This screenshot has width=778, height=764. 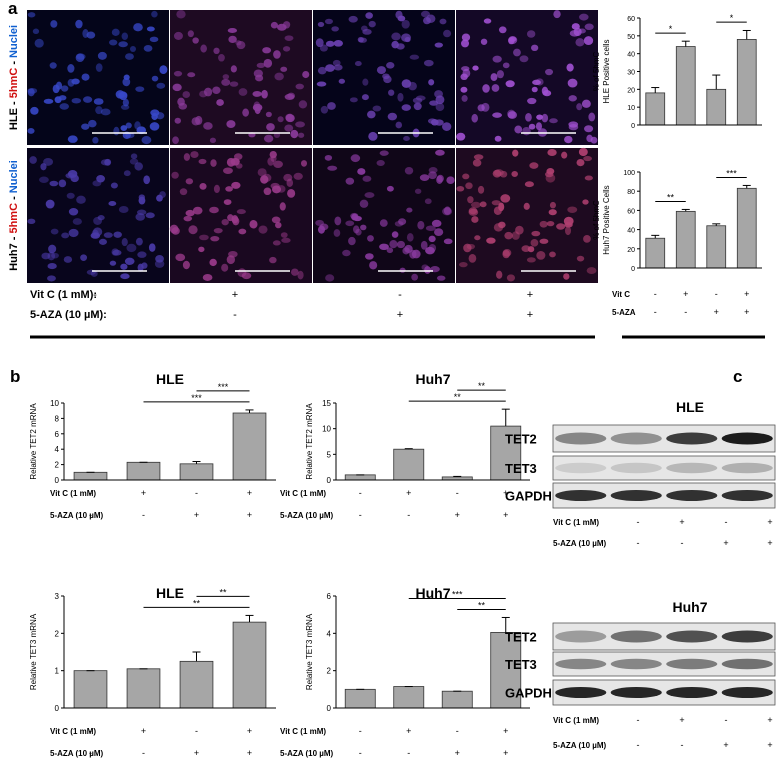 I want to click on row-label-part: 5hmC, so click(x=14, y=218).